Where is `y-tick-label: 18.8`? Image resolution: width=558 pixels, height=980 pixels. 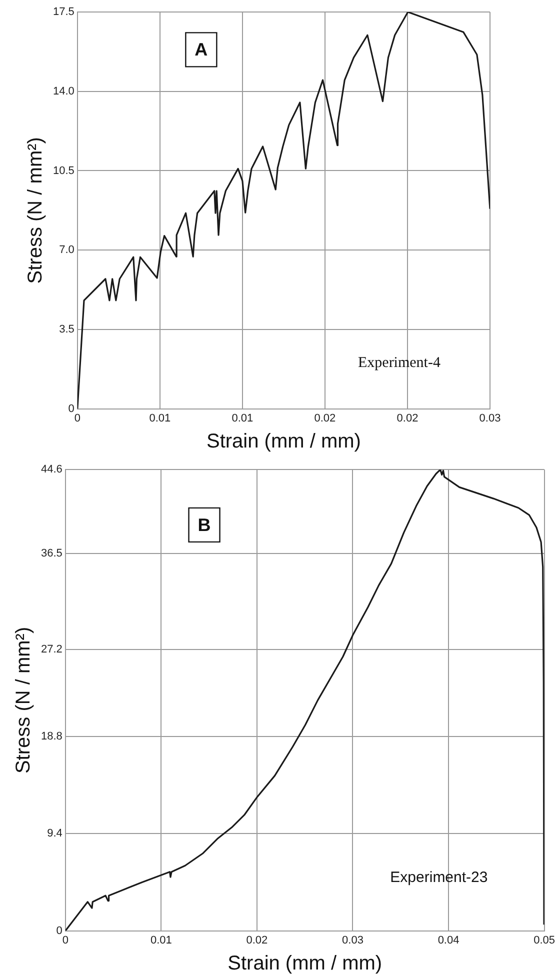 y-tick-label: 18.8 is located at coordinates (51, 736).